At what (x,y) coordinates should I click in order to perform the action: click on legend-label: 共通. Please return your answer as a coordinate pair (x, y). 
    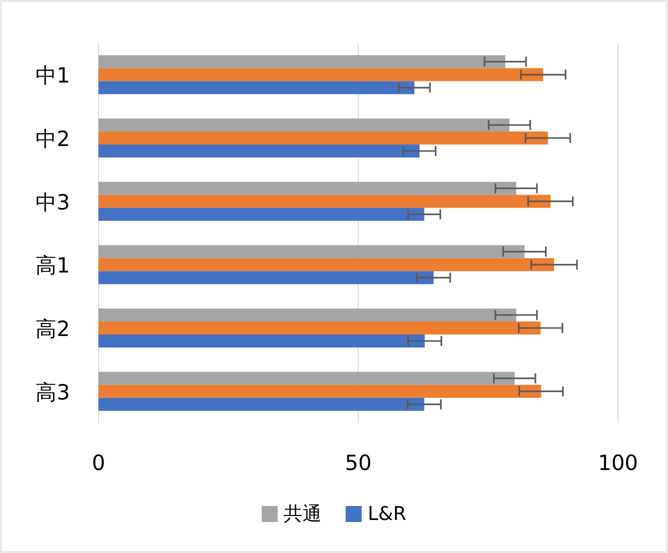
    Looking at the image, I should click on (303, 514).